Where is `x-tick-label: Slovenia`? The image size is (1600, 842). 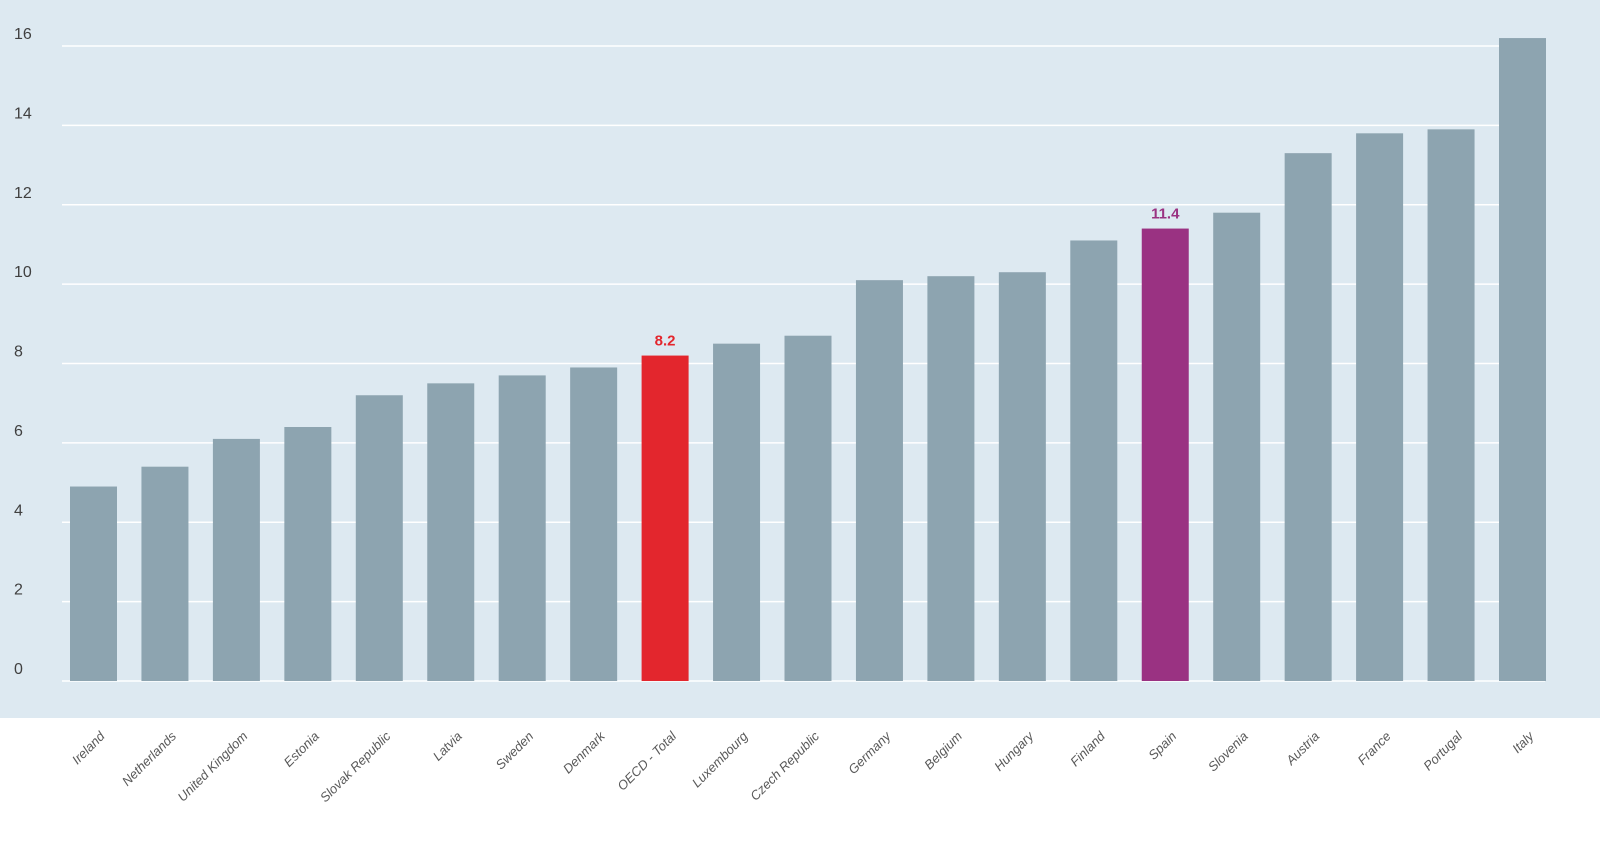
x-tick-label: Slovenia is located at coordinates (1228, 752).